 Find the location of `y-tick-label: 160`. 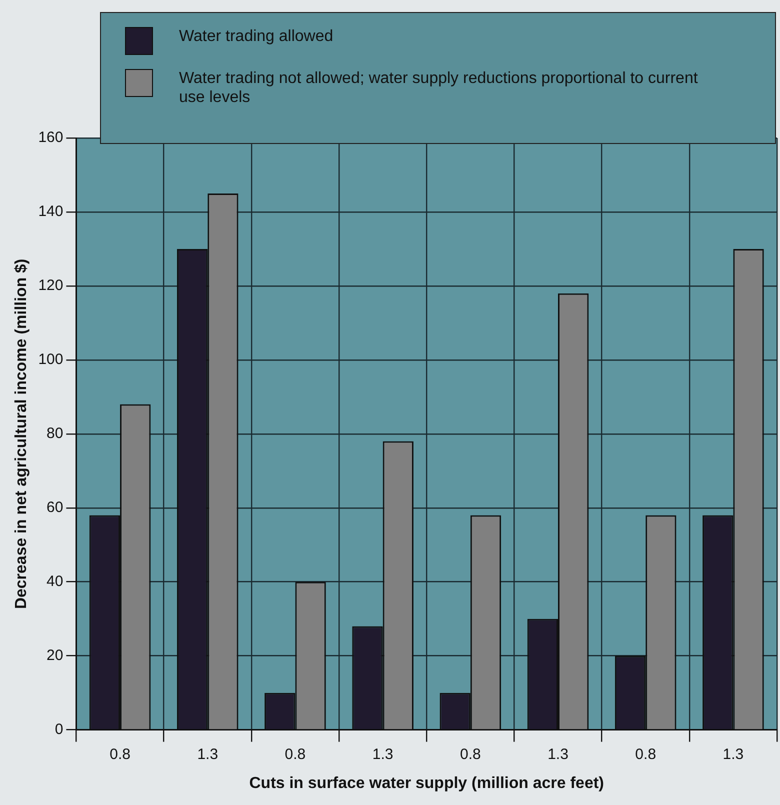

y-tick-label: 160 is located at coordinates (51, 137).